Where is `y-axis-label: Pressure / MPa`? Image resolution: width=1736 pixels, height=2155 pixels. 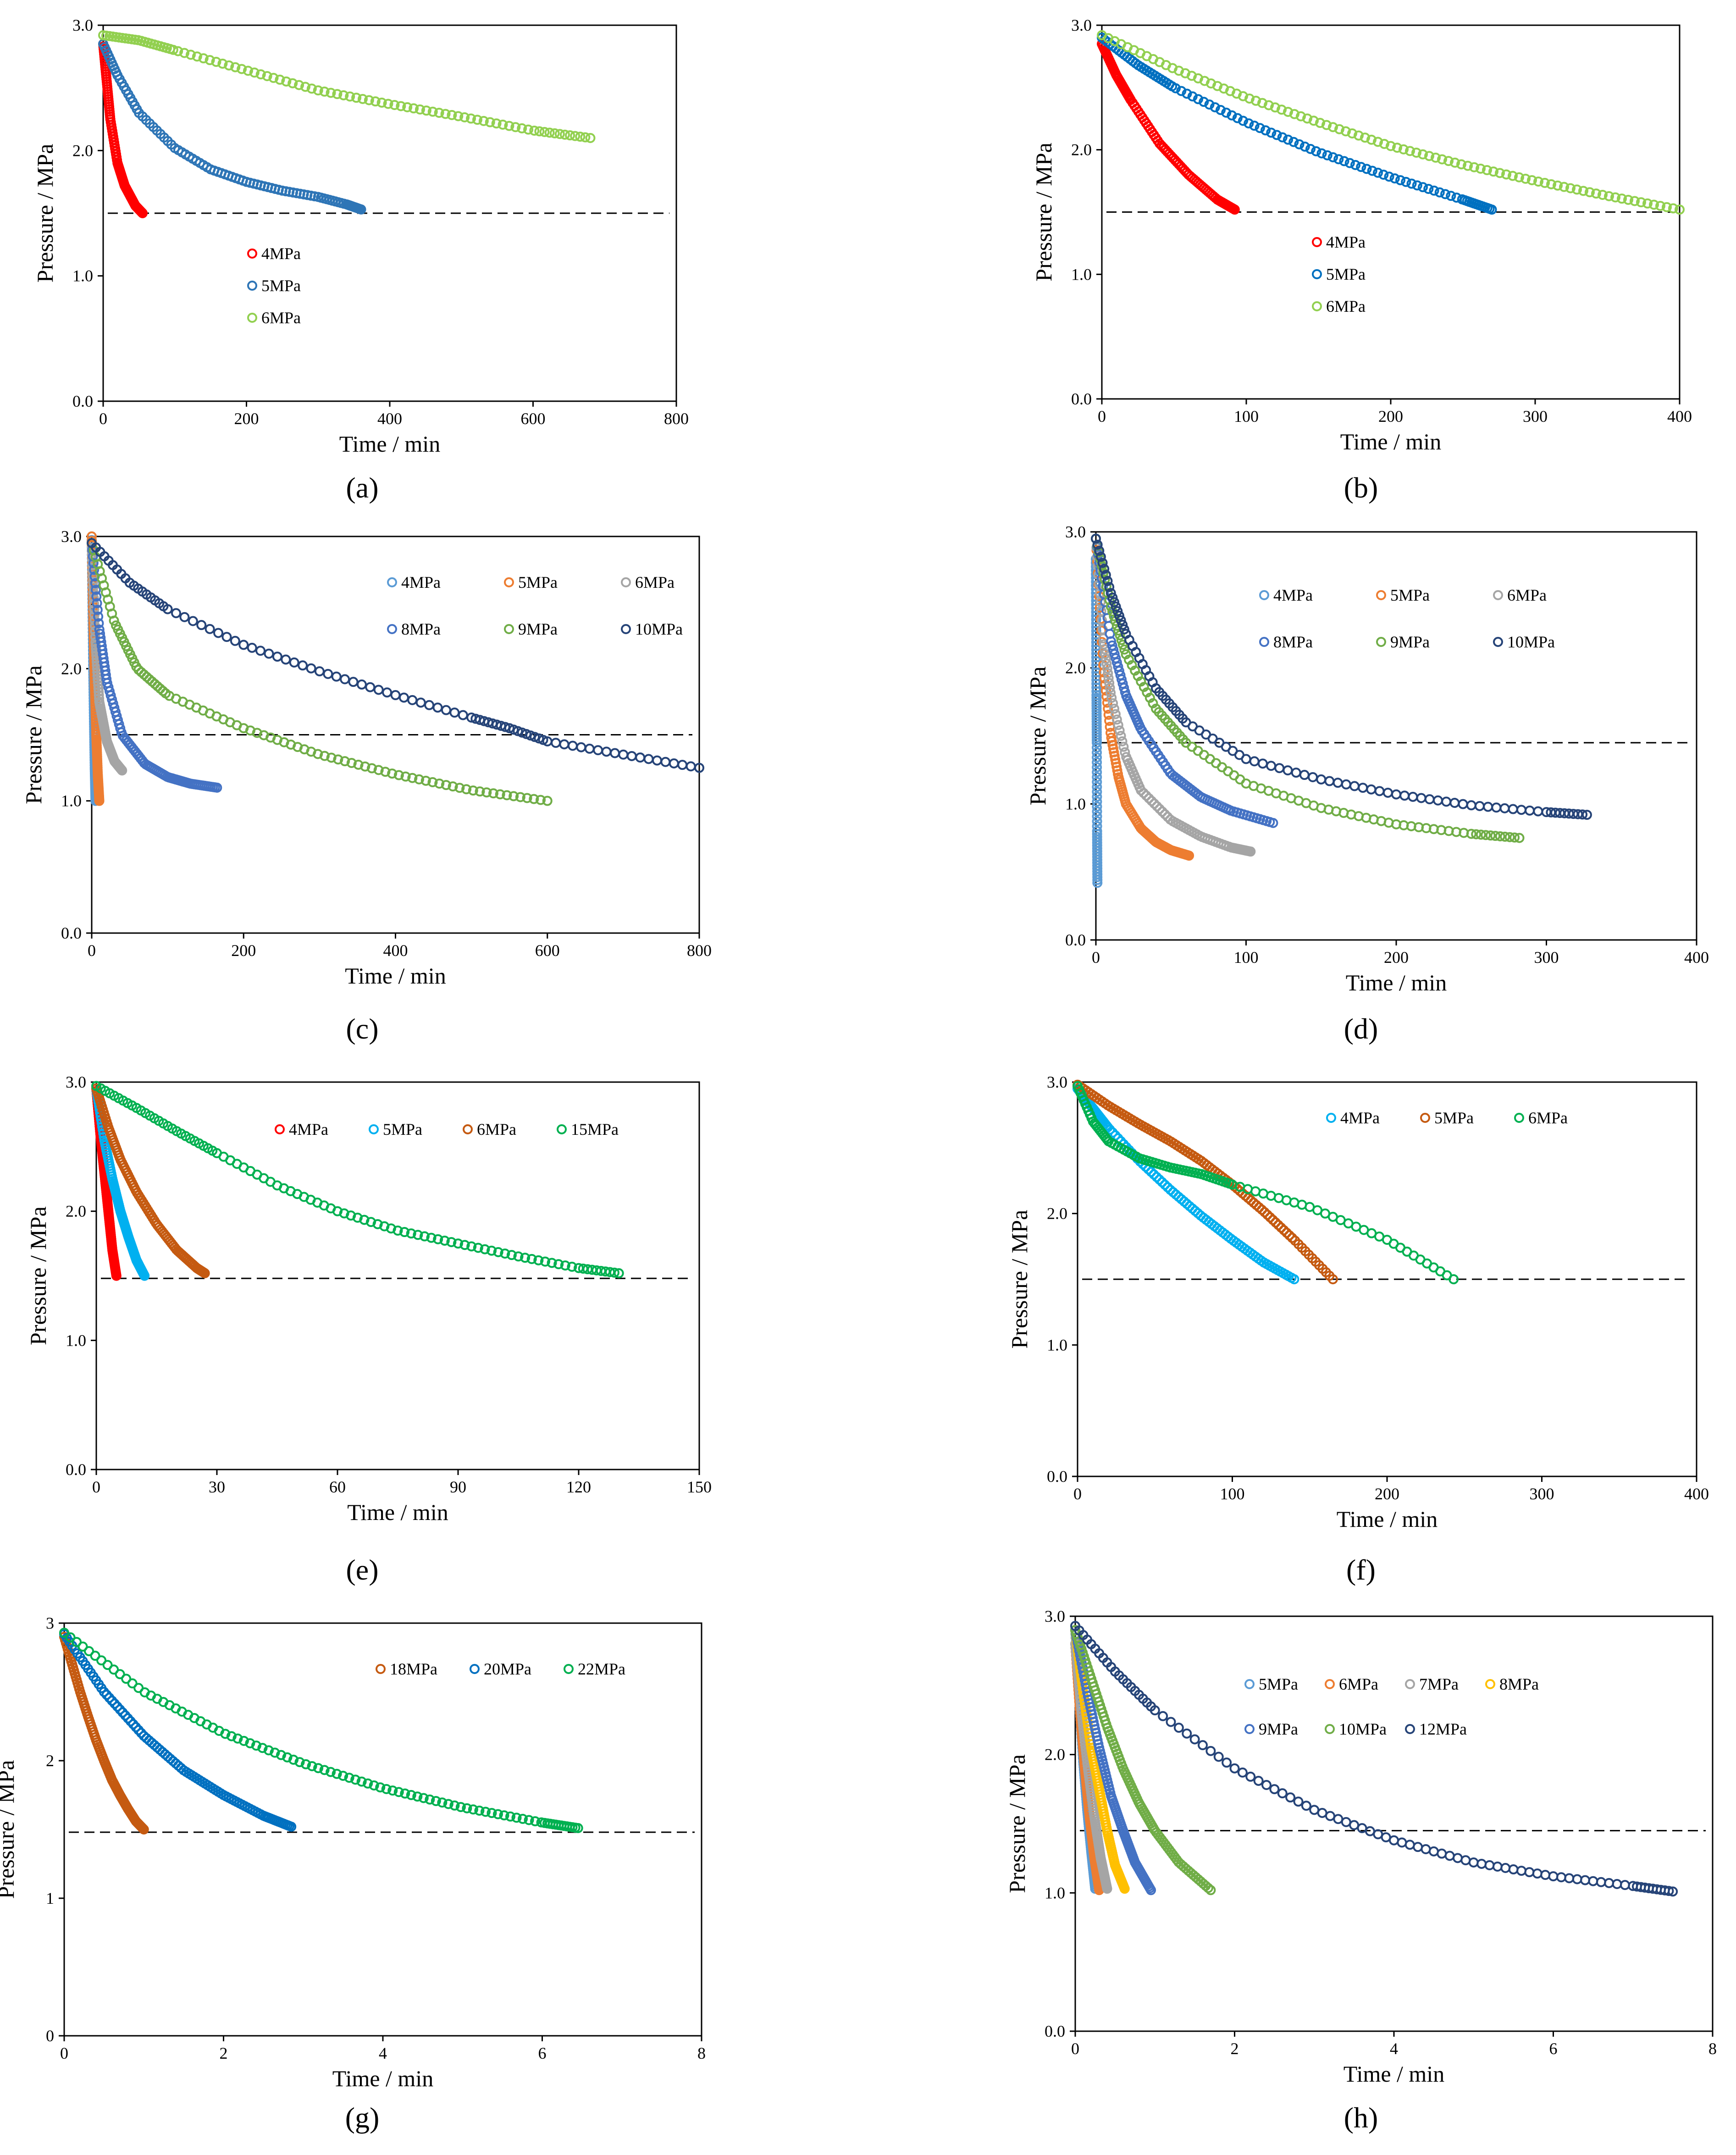
y-axis-label: Pressure / MPa is located at coordinates (1017, 1823).